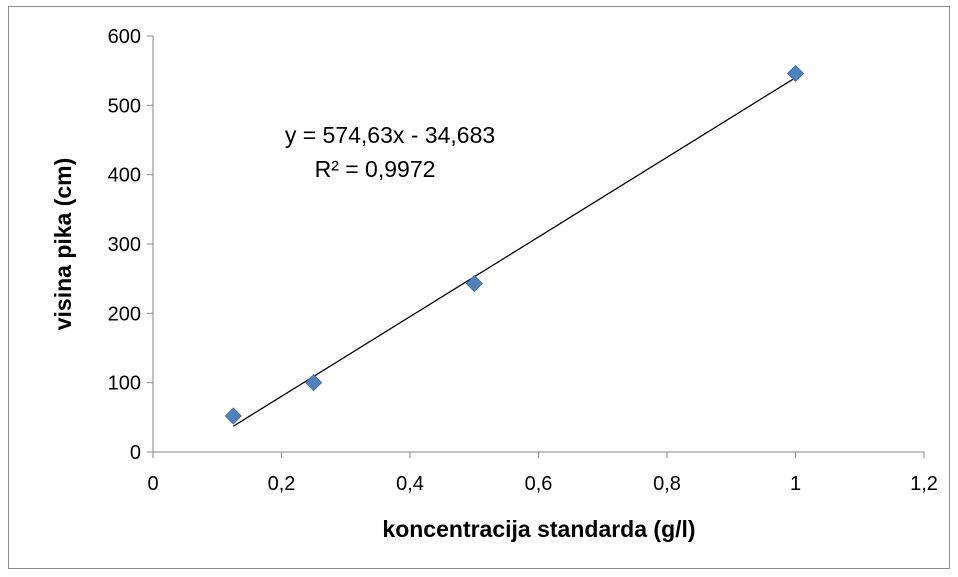 The width and height of the screenshot is (958, 577). What do you see at coordinates (390, 135) in the screenshot?
I see `trendline-equation: y = 574,63x - 34,683` at bounding box center [390, 135].